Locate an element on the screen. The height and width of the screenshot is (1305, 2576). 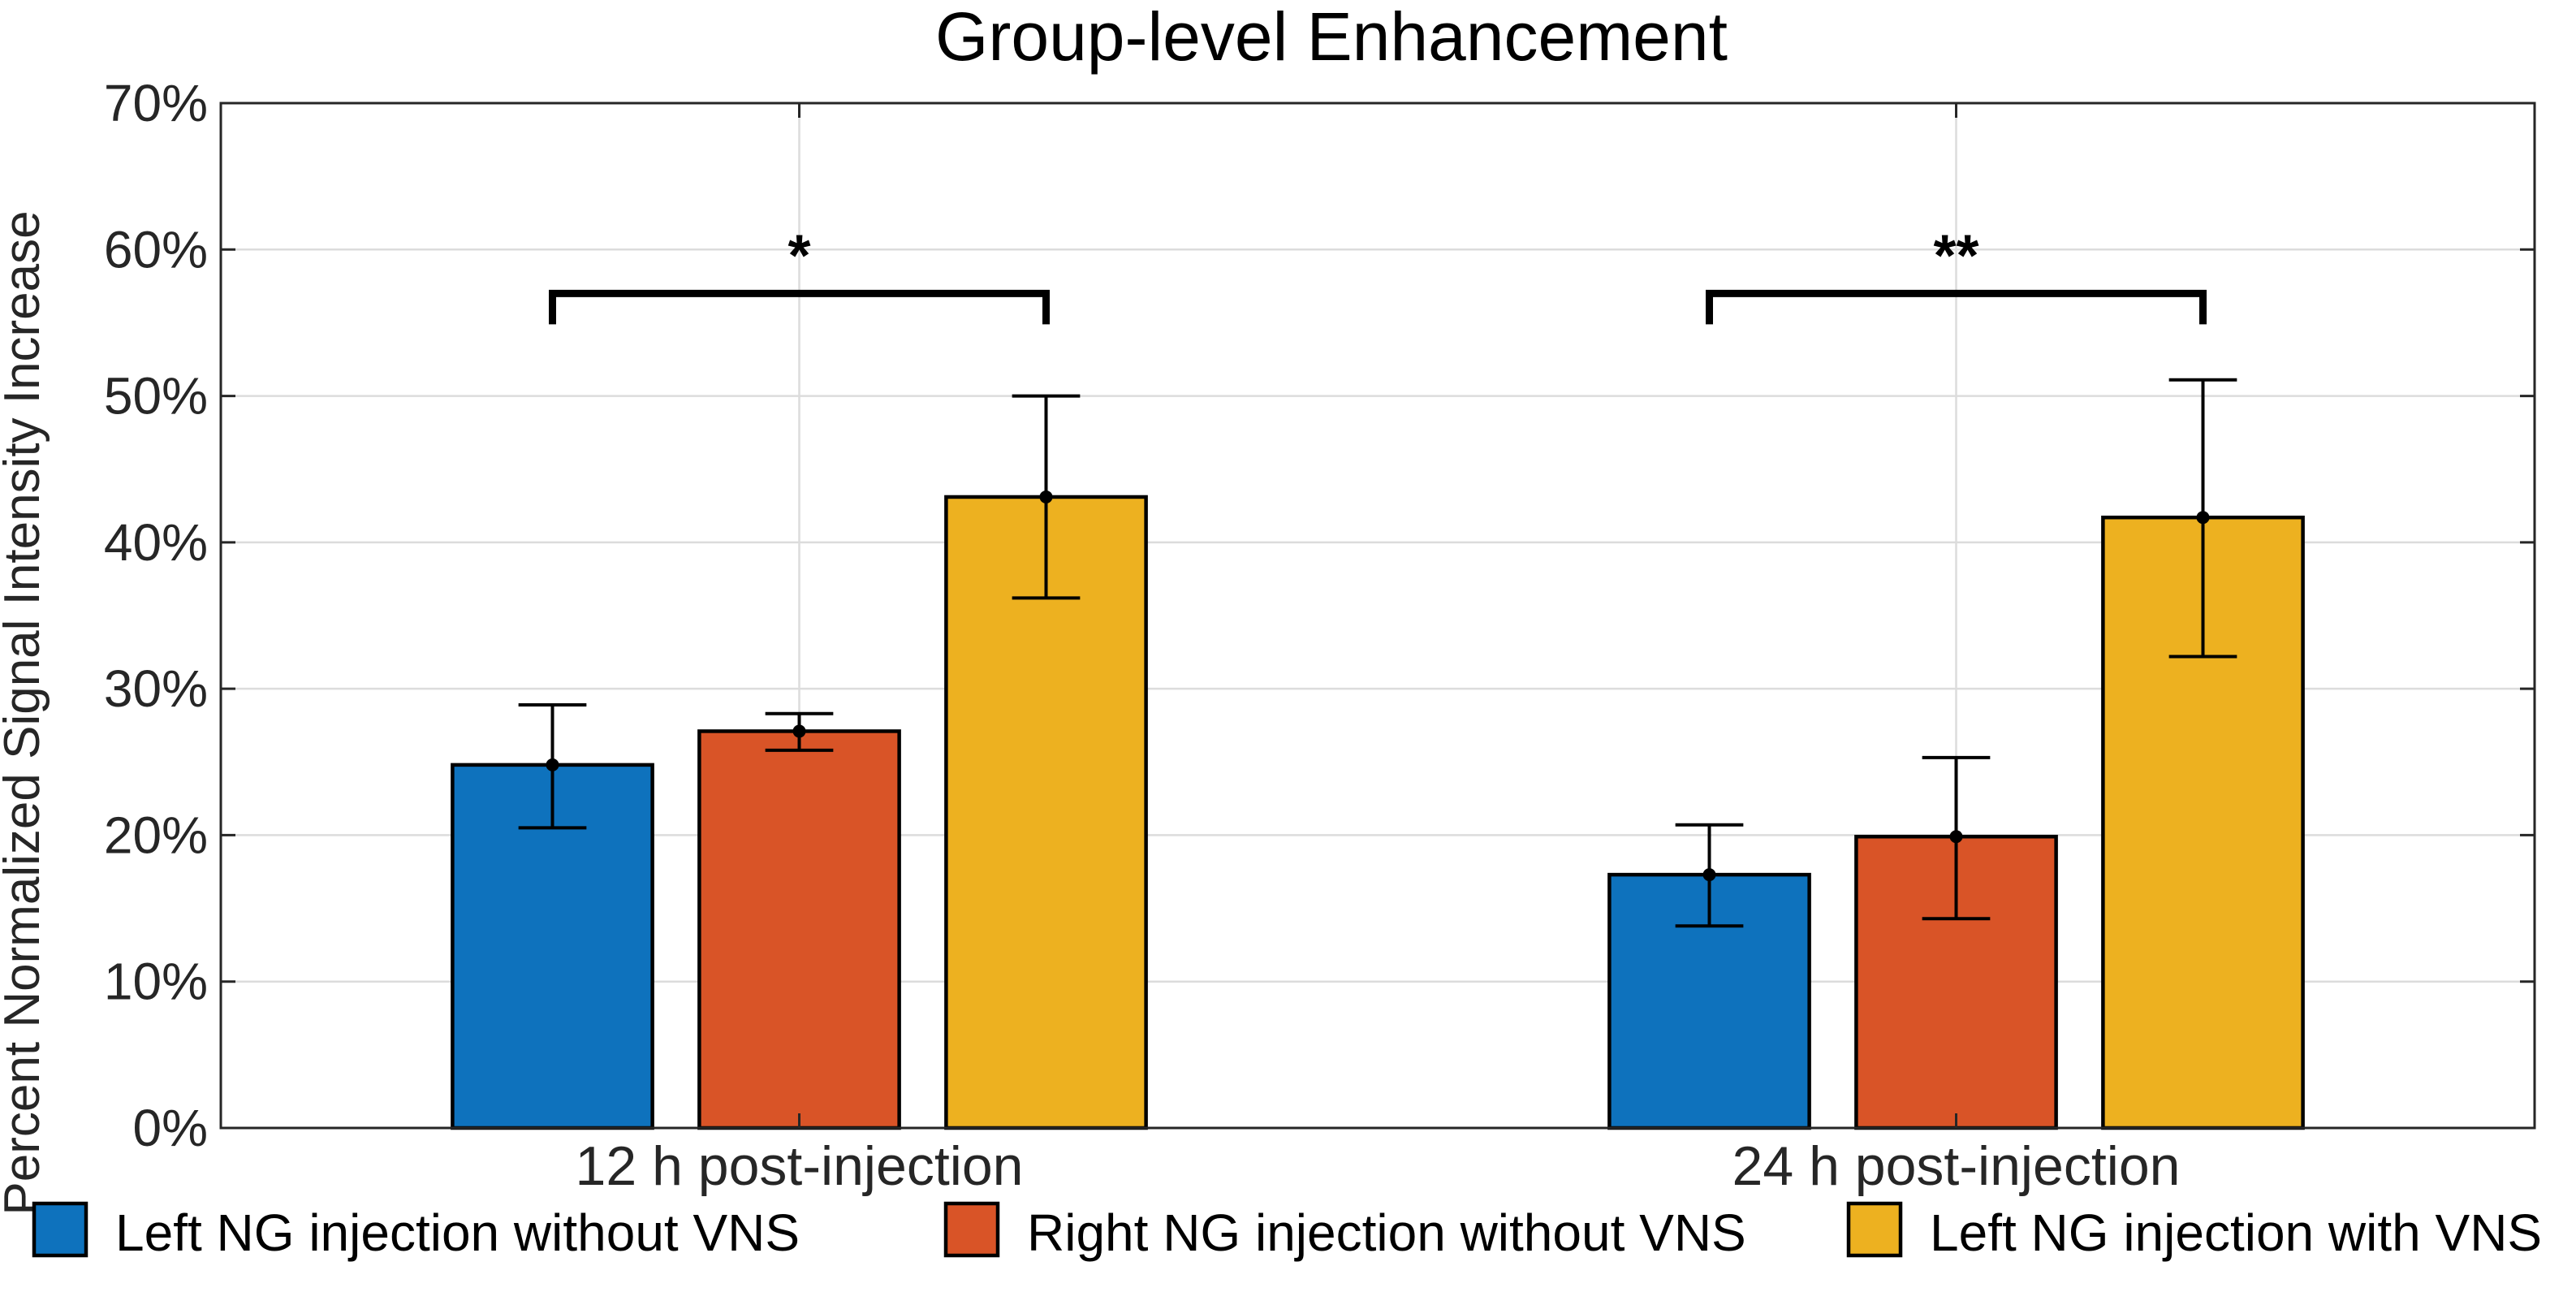
y-tick-label: 30% is located at coordinates (156, 689).